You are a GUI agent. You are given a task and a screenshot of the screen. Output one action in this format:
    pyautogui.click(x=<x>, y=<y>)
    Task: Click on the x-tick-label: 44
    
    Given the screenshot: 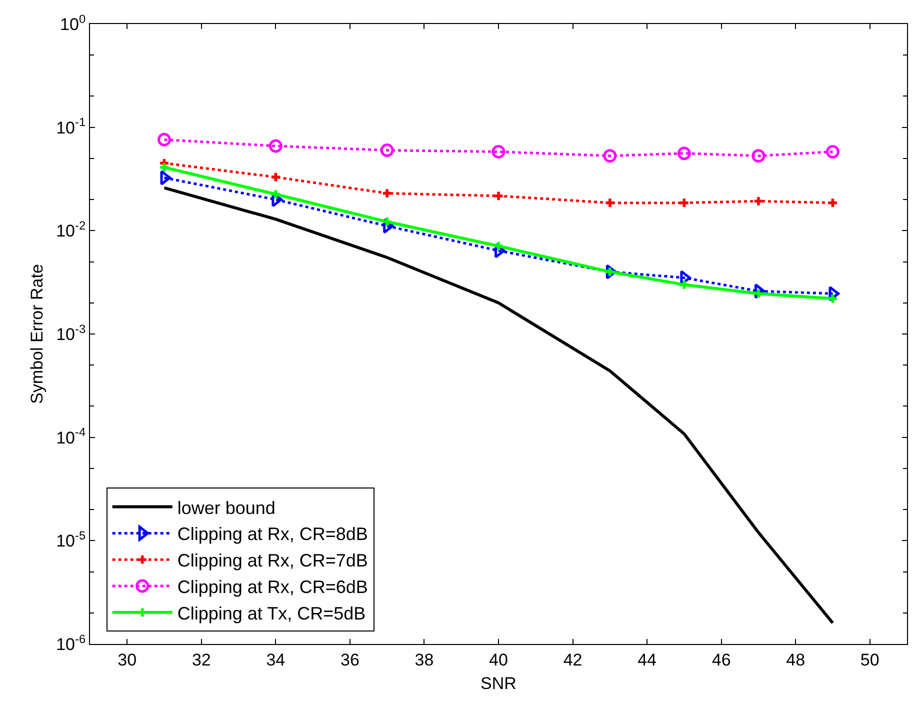 What is the action you would take?
    pyautogui.click(x=647, y=660)
    